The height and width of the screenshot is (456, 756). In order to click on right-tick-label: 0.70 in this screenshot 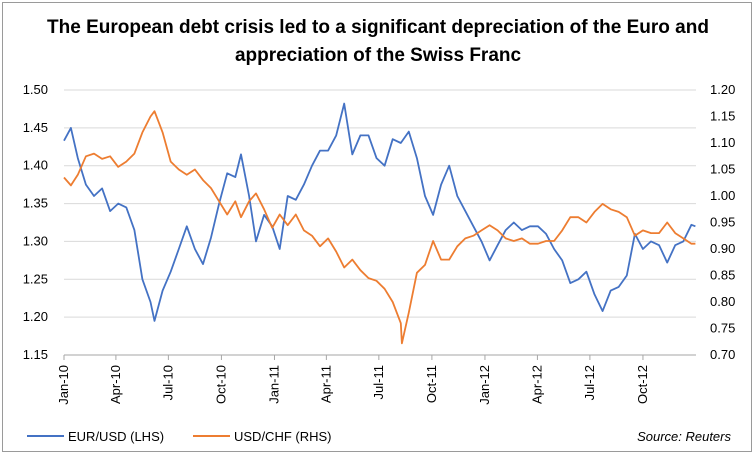, I will do `click(722, 354)`.